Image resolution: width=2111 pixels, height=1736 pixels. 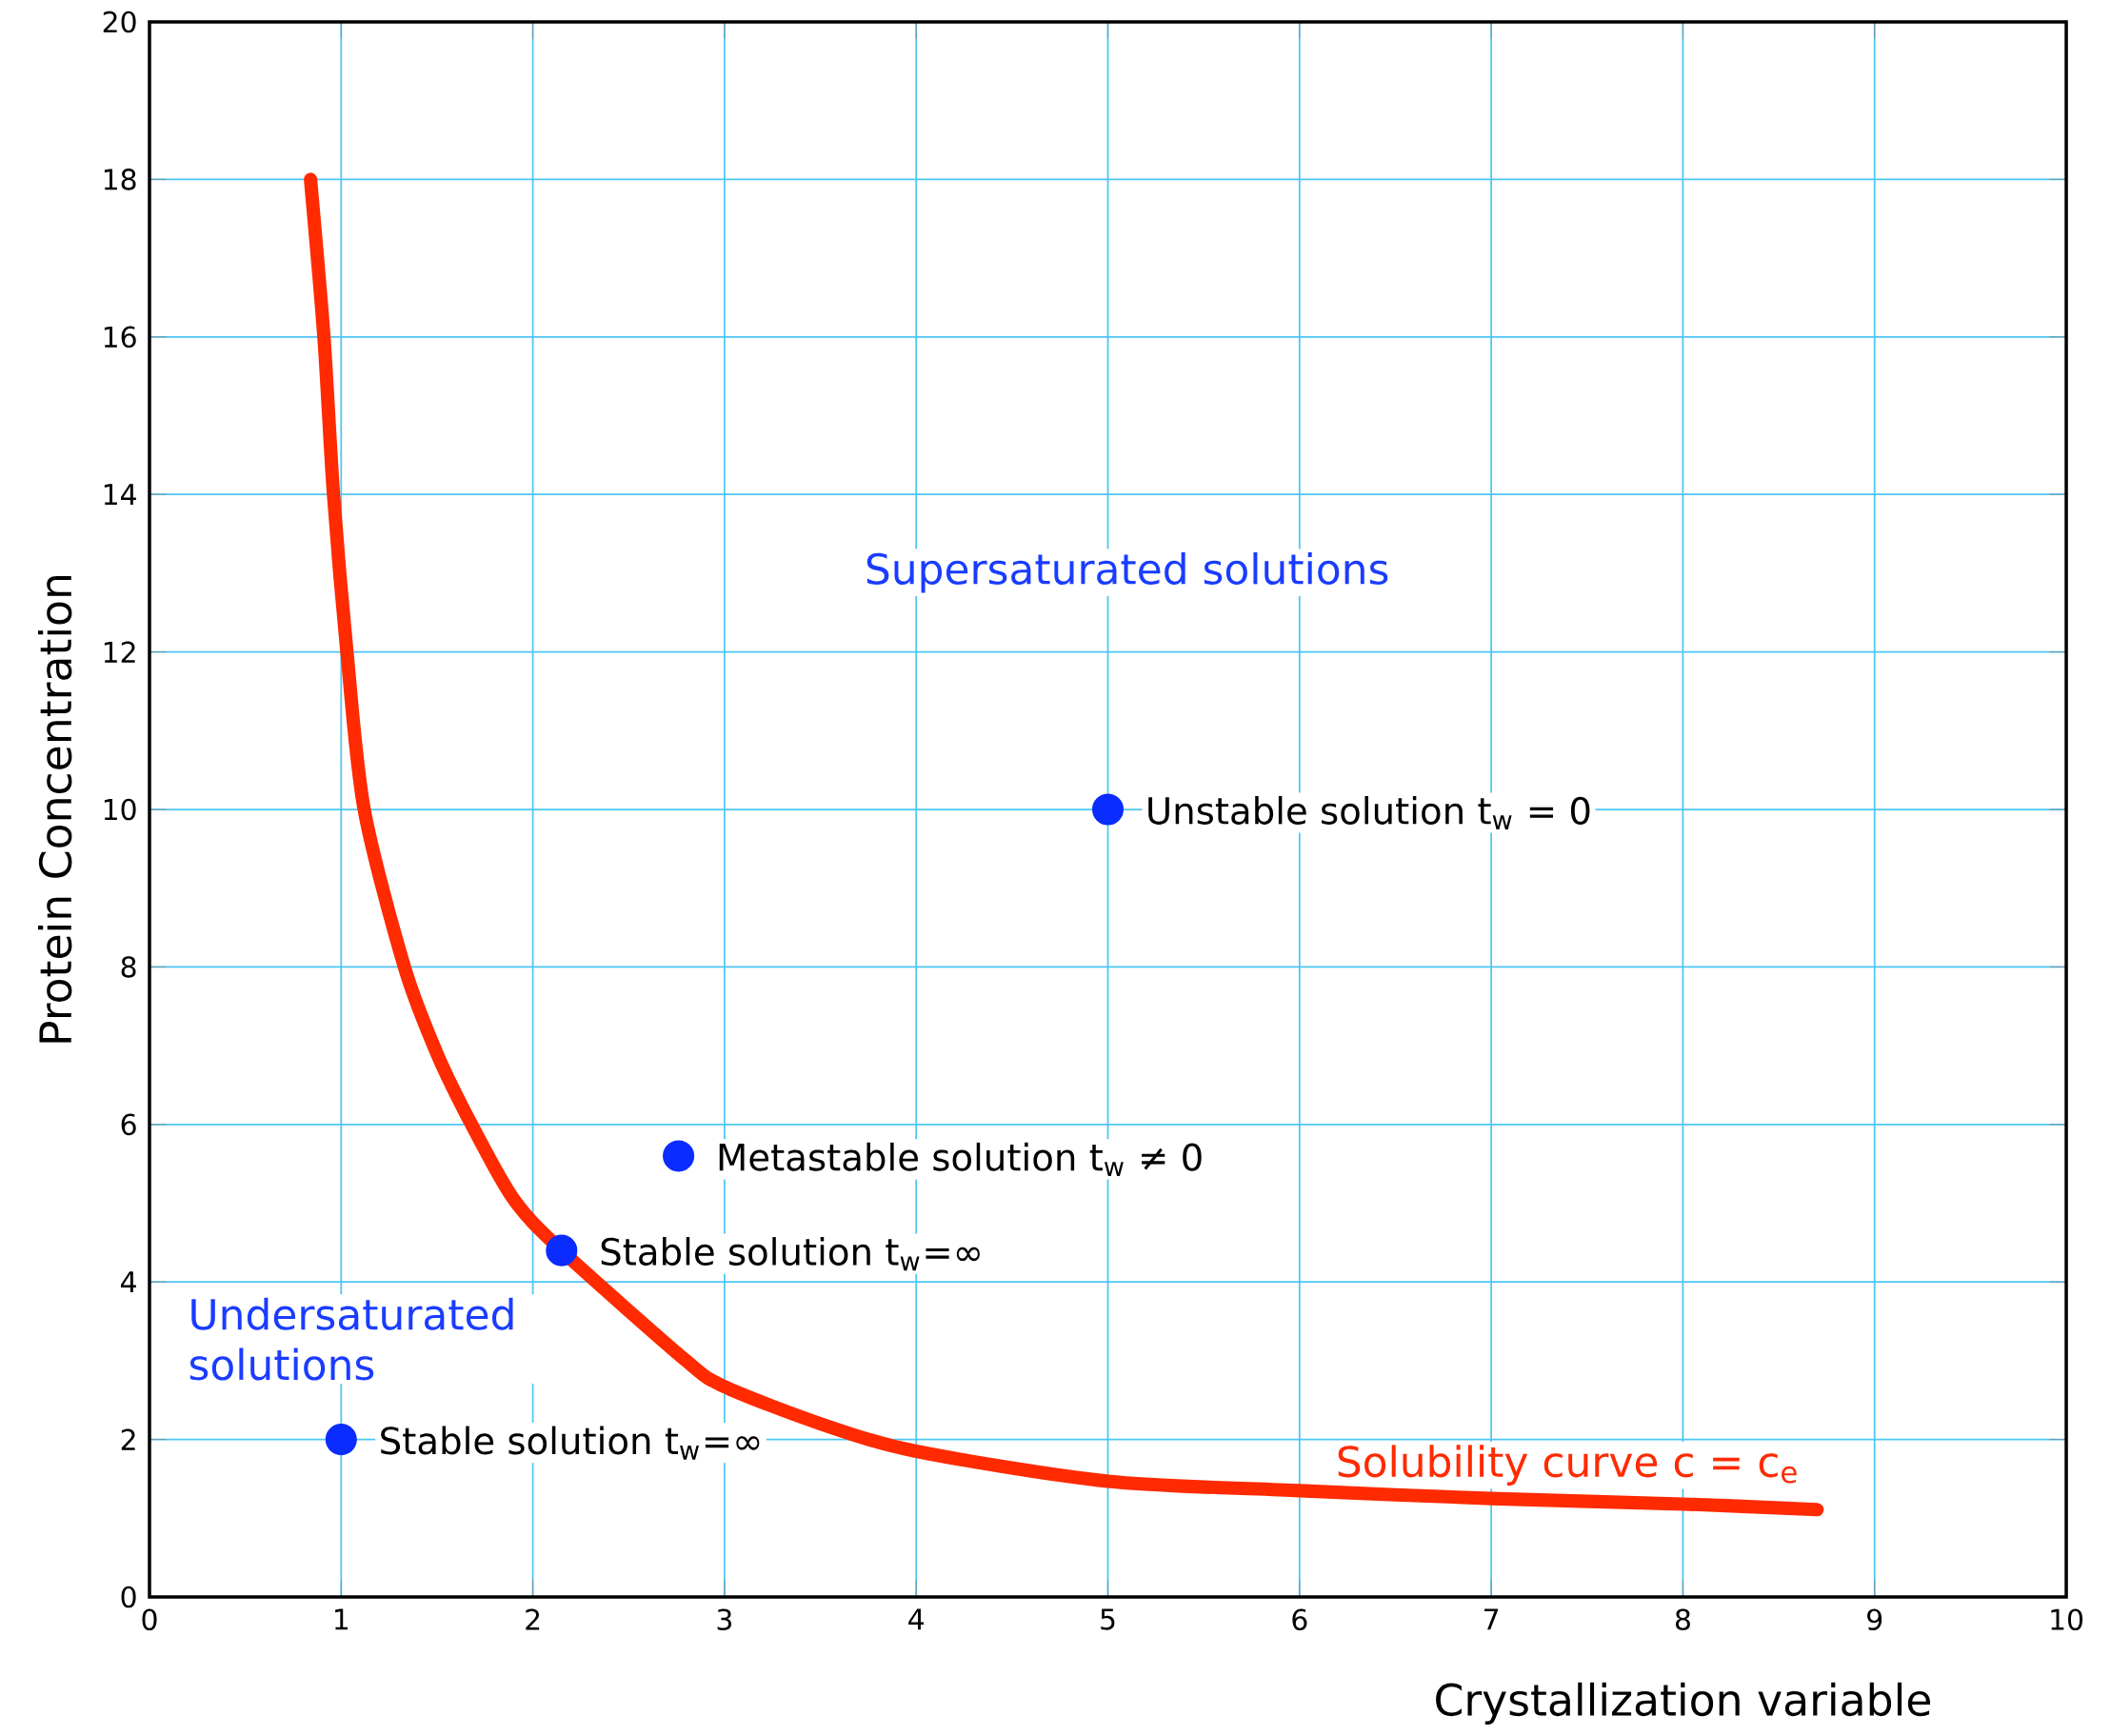 I want to click on y-tick-label: 4, so click(x=128, y=1282).